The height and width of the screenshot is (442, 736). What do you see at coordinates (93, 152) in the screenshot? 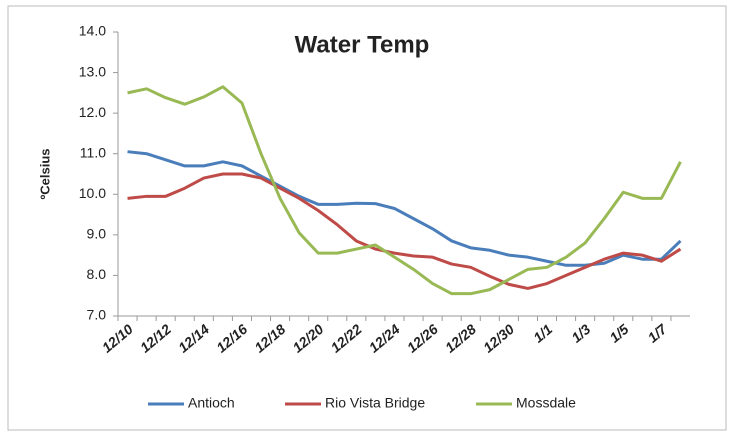
I see `y-tick-label: 11.0` at bounding box center [93, 152].